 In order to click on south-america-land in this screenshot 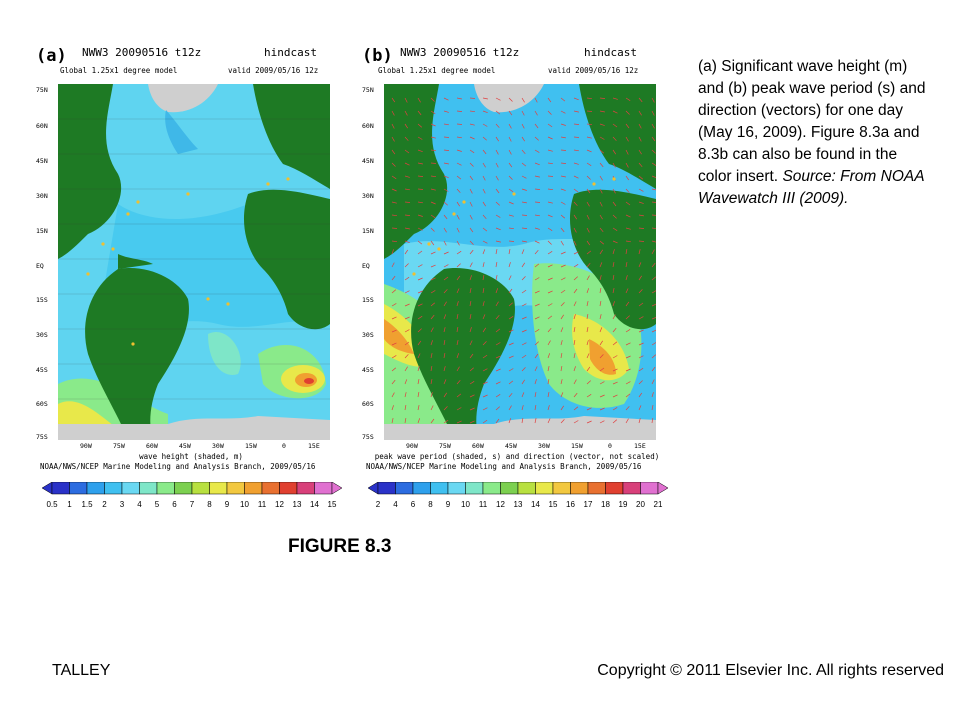, I will do `click(137, 354)`.